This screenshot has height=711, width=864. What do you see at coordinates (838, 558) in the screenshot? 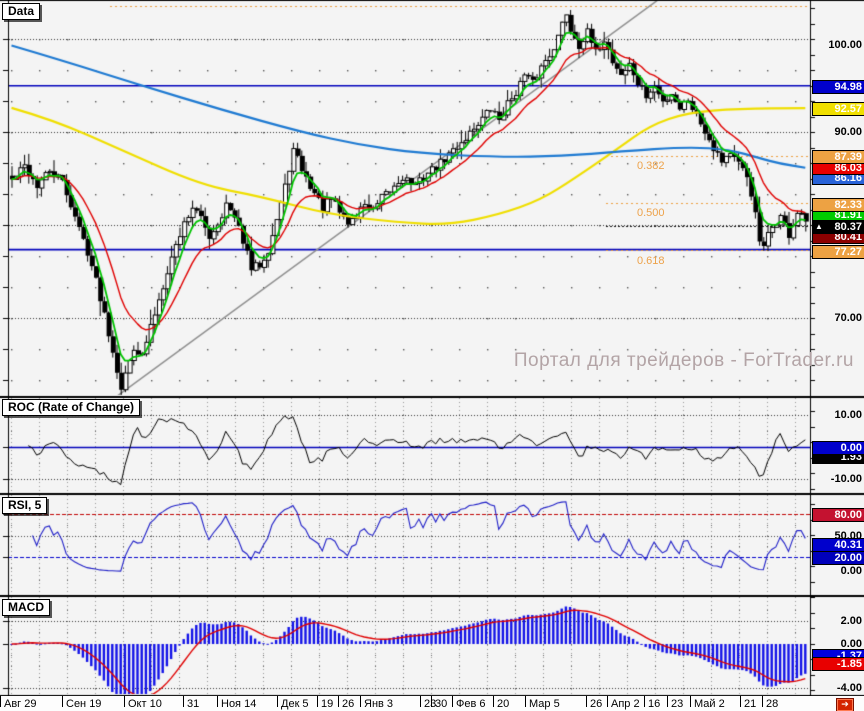
I see `price-scale-label: 20.00` at bounding box center [838, 558].